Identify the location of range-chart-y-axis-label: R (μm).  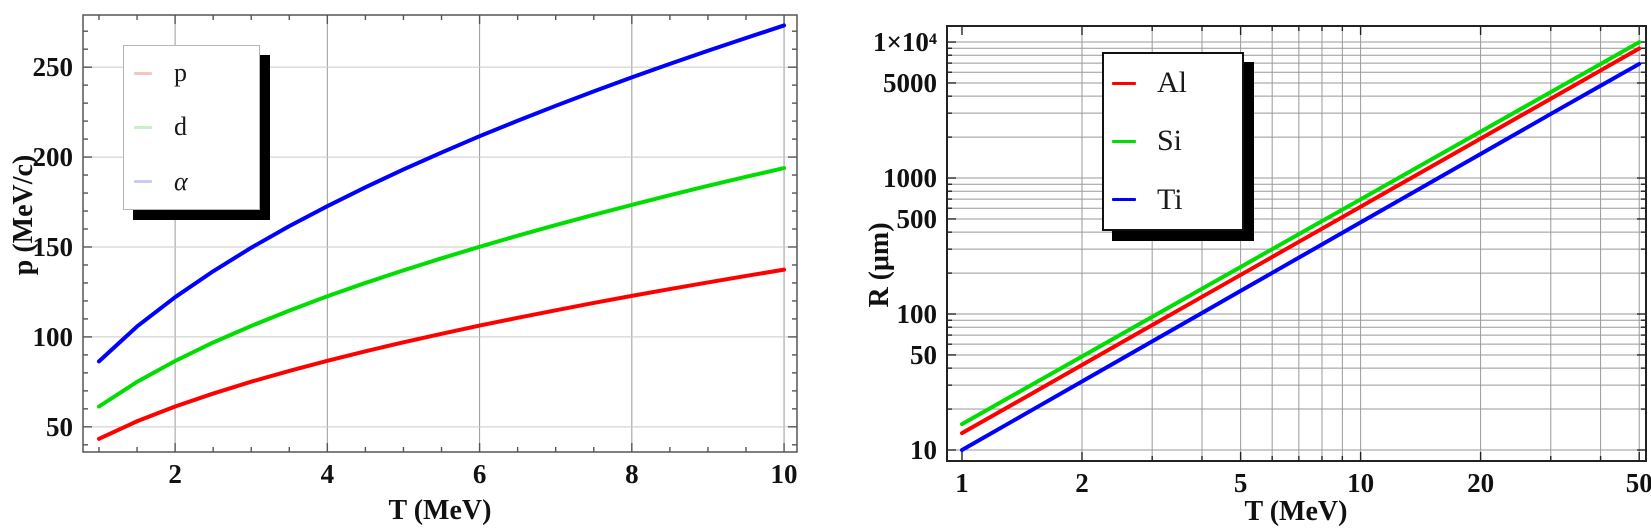
(879, 265).